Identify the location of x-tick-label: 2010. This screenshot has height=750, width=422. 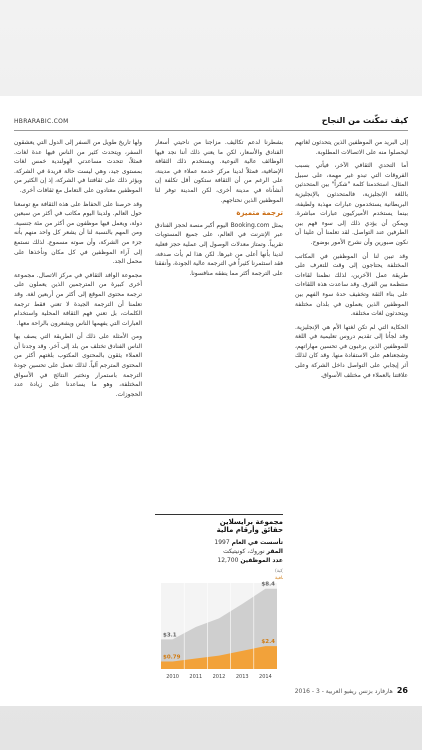
(172, 677).